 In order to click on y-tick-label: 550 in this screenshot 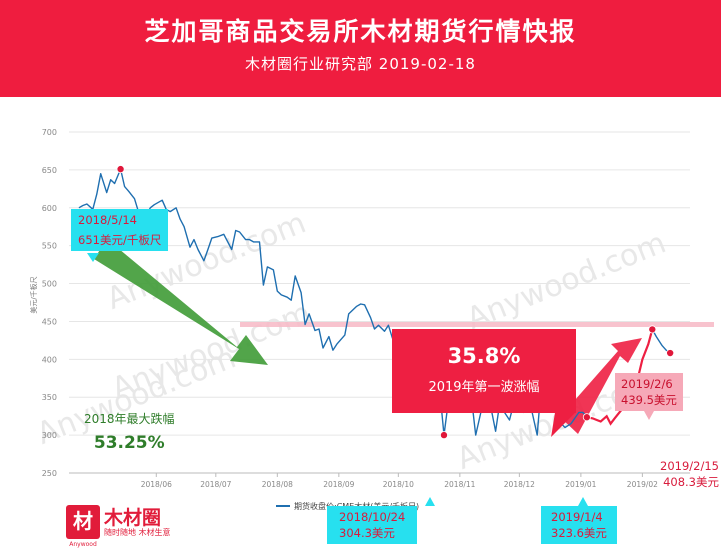, I will do `click(49, 246)`.